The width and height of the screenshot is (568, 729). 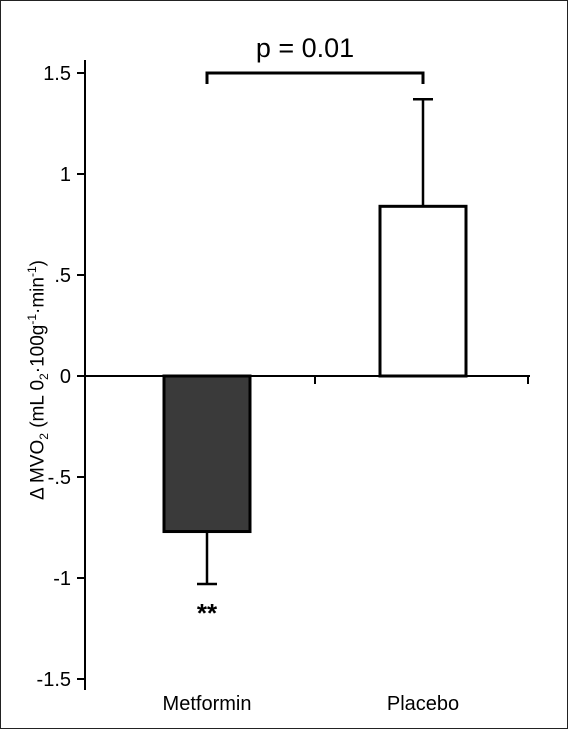 I want to click on significance-label: p = 0.01, so click(x=305, y=48).